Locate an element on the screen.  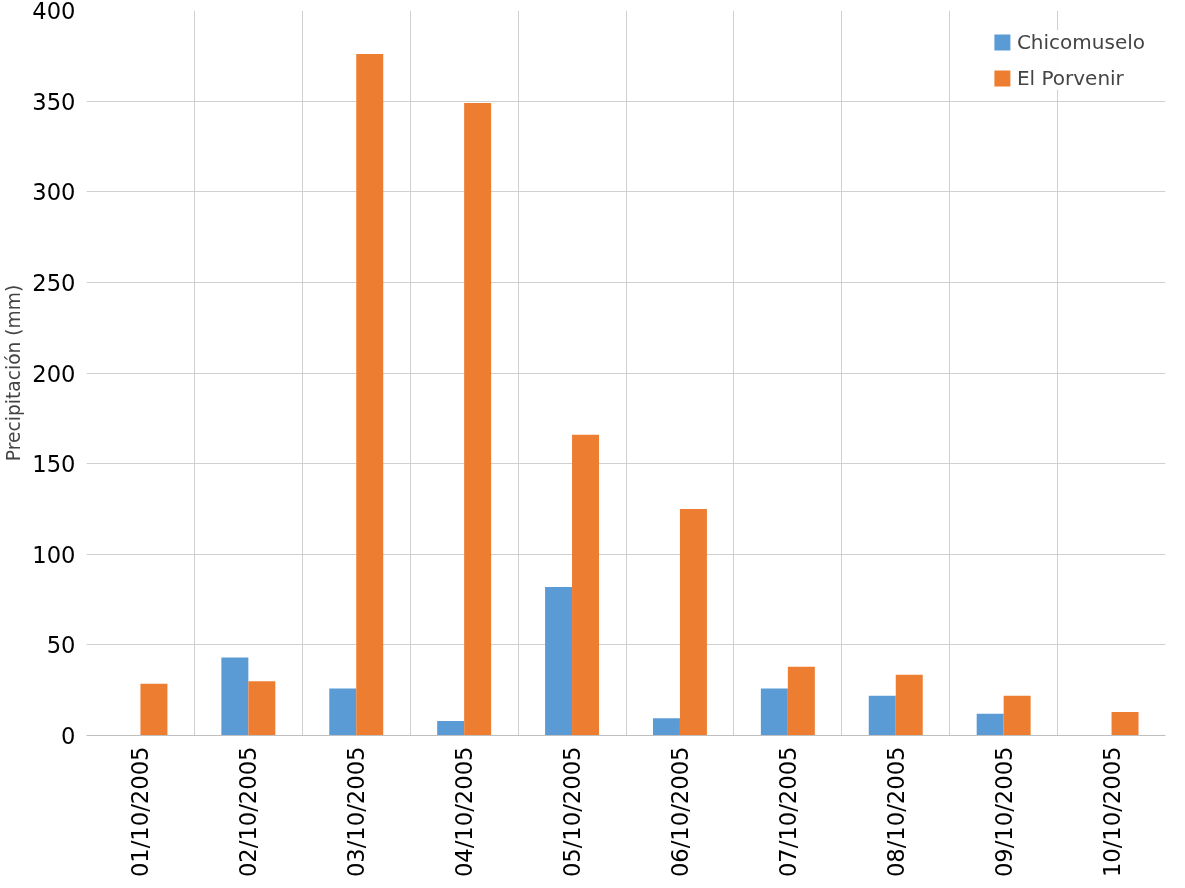
y-tick-label: 100 is located at coordinates (54, 554).